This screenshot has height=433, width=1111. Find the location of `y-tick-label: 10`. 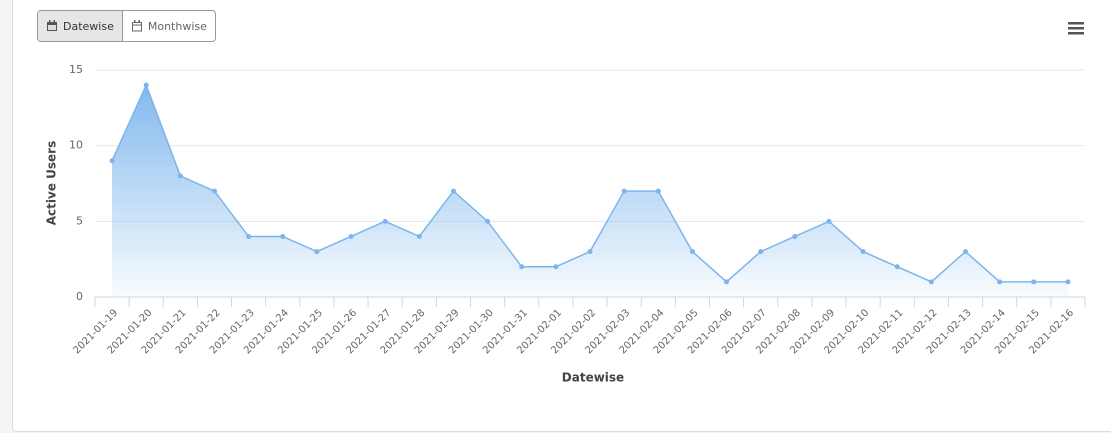

y-tick-label: 10 is located at coordinates (76, 145).